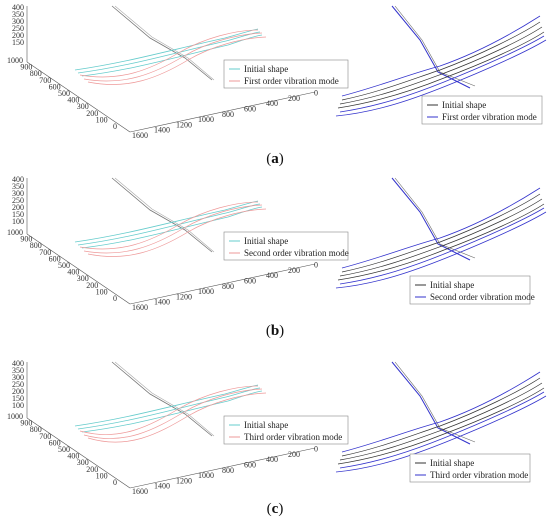 The height and width of the screenshot is (522, 550). Describe the element at coordinates (316, 265) in the screenshot. I see `x-tick-label: 0` at that location.